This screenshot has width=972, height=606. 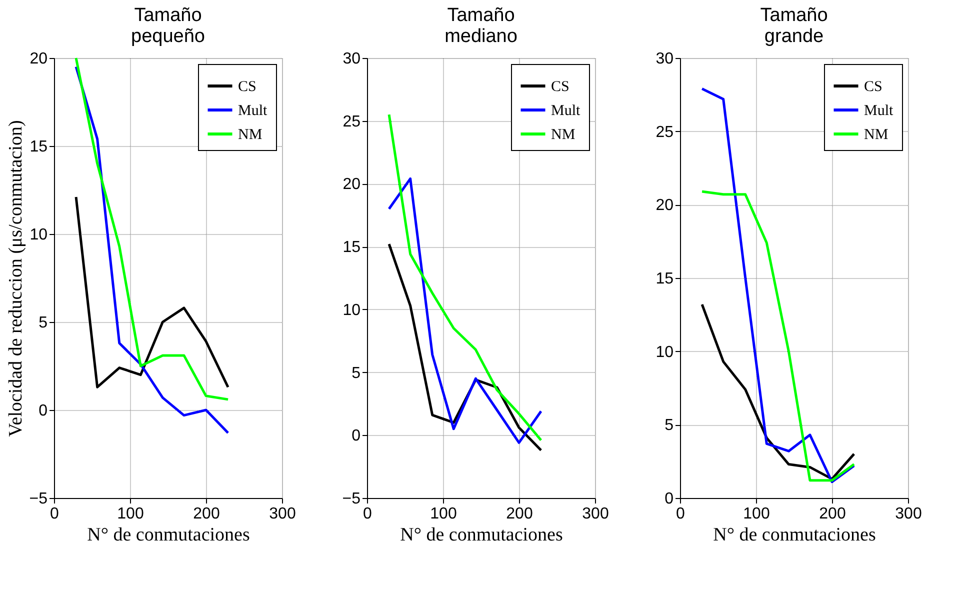 What do you see at coordinates (794, 26) in the screenshot?
I see `chart-title: Tamaño grande` at bounding box center [794, 26].